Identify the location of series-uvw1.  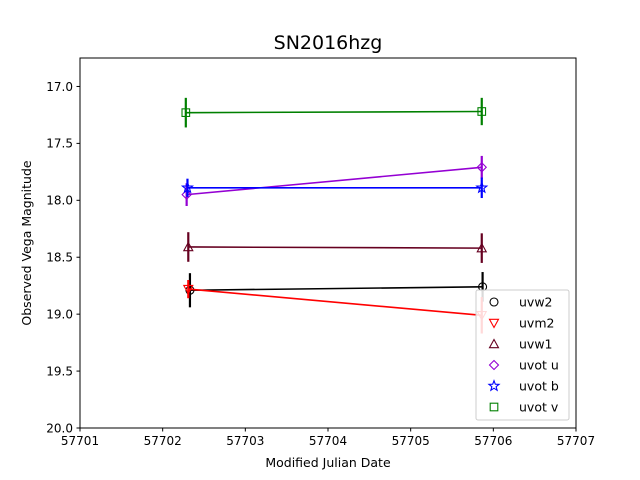
(335, 247).